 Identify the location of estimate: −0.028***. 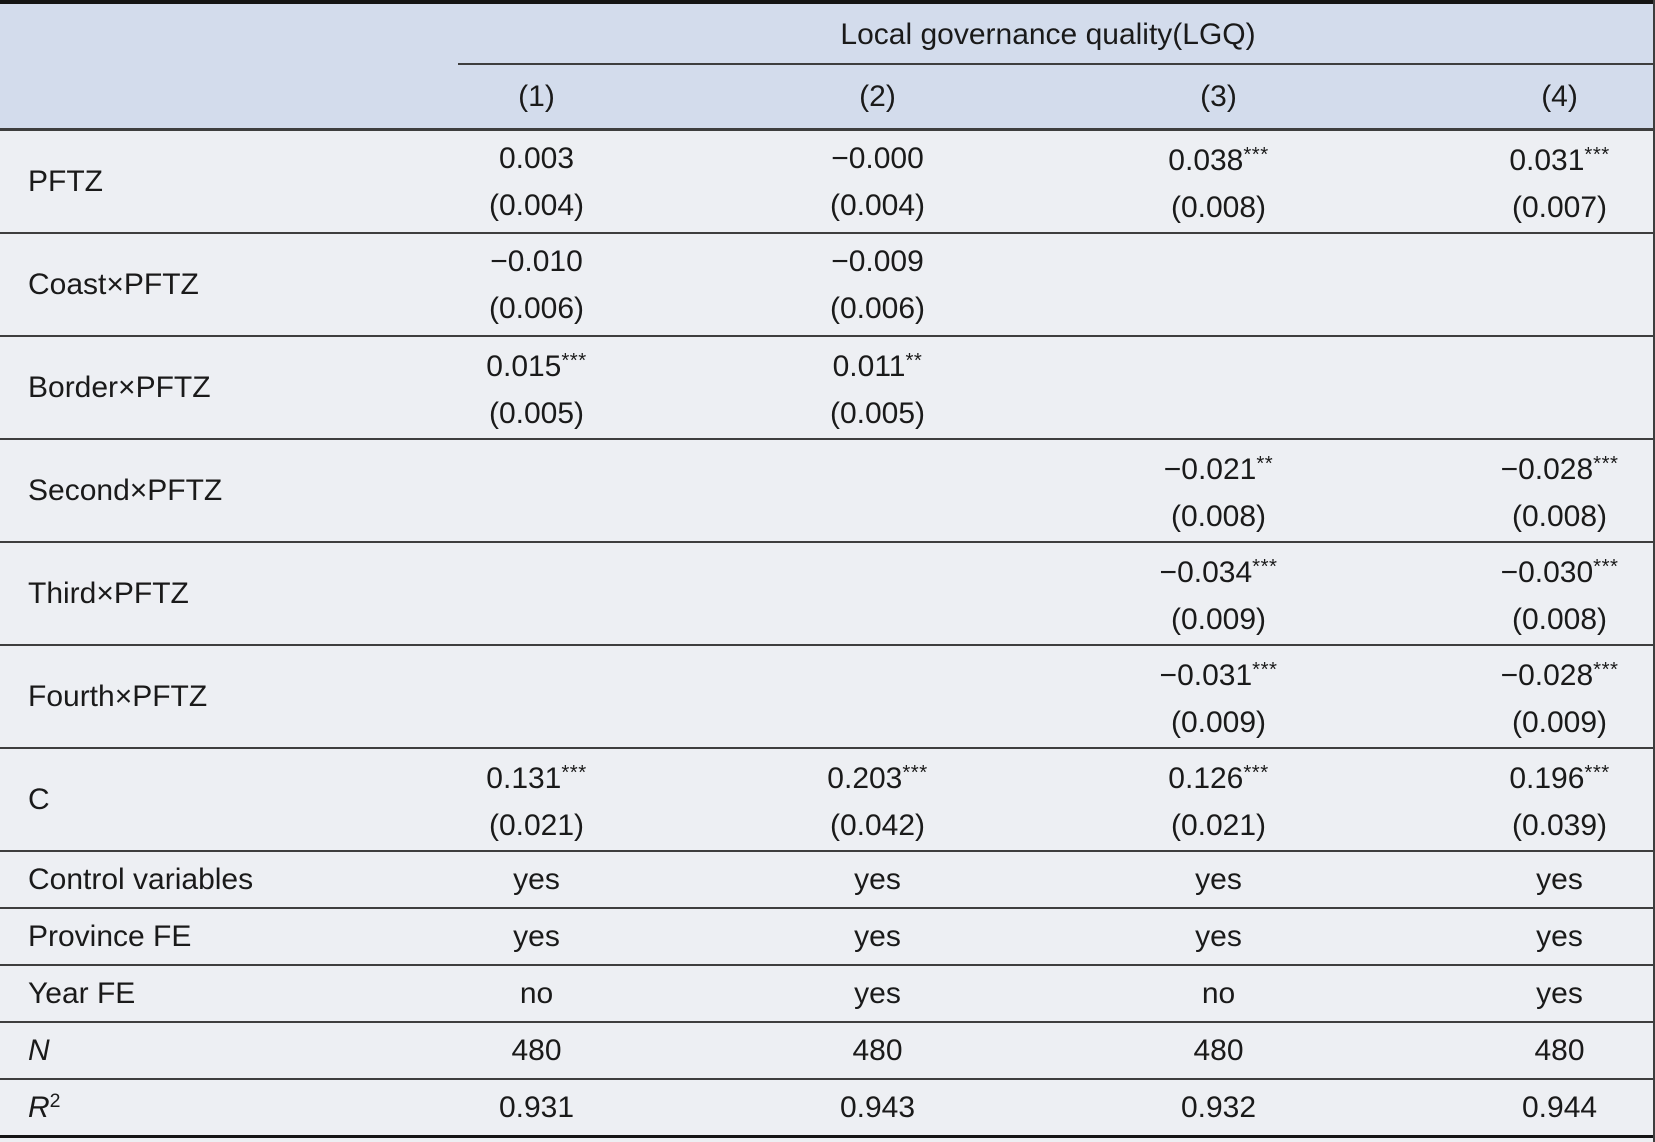
(1559, 675).